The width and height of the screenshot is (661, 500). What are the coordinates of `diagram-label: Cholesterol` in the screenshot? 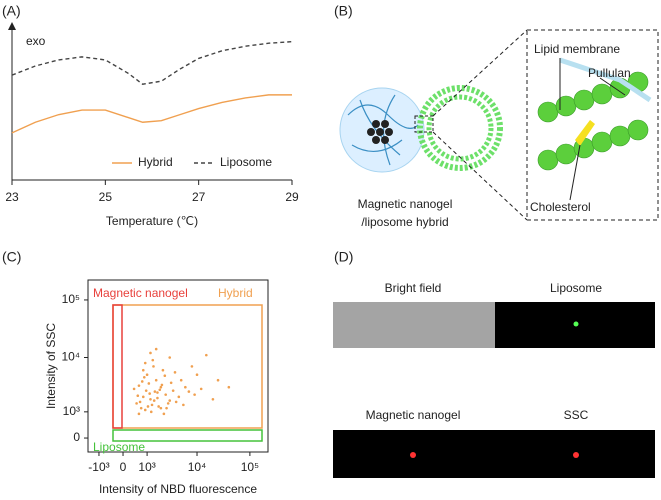 It's located at (560, 207).